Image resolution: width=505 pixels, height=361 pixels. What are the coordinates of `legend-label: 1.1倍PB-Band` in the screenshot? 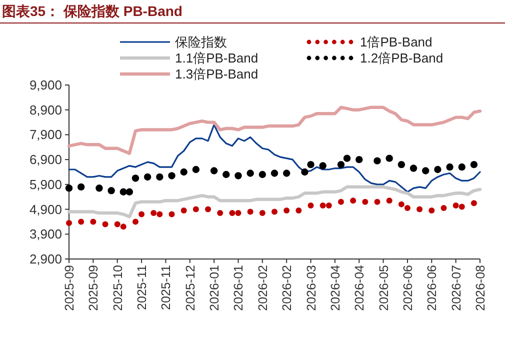 It's located at (216, 58).